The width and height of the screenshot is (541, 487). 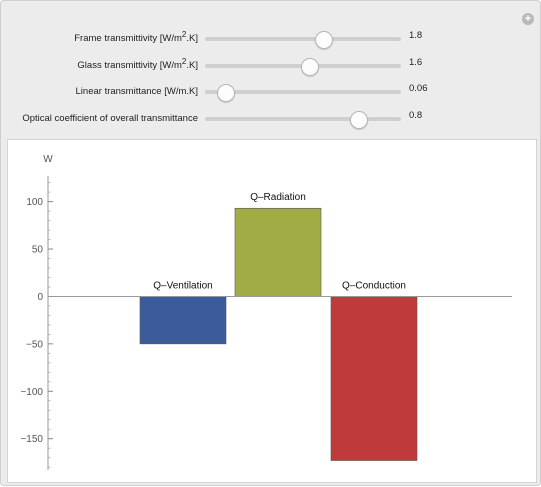 What do you see at coordinates (31, 439) in the screenshot?
I see `y-tick-label: −150` at bounding box center [31, 439].